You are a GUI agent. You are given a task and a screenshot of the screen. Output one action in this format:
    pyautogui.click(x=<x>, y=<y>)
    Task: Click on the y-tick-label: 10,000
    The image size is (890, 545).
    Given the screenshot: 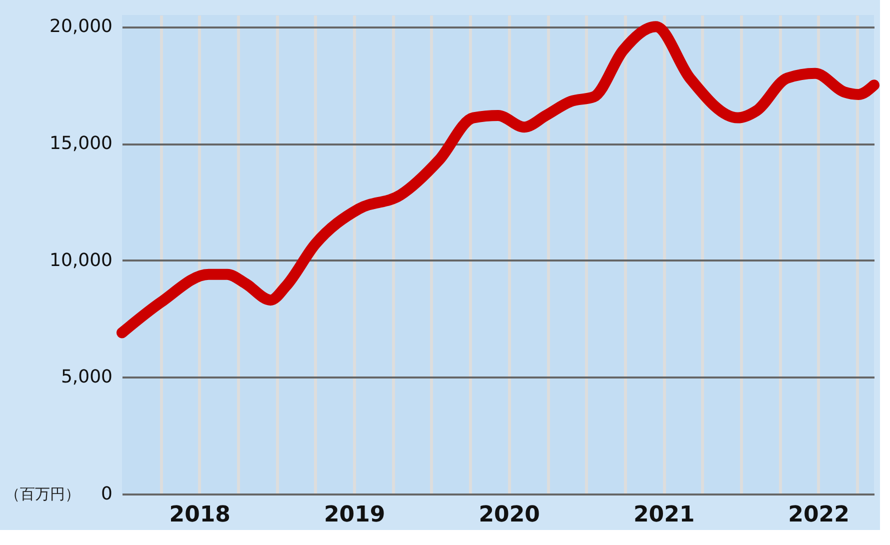 What is the action you would take?
    pyautogui.click(x=81, y=260)
    